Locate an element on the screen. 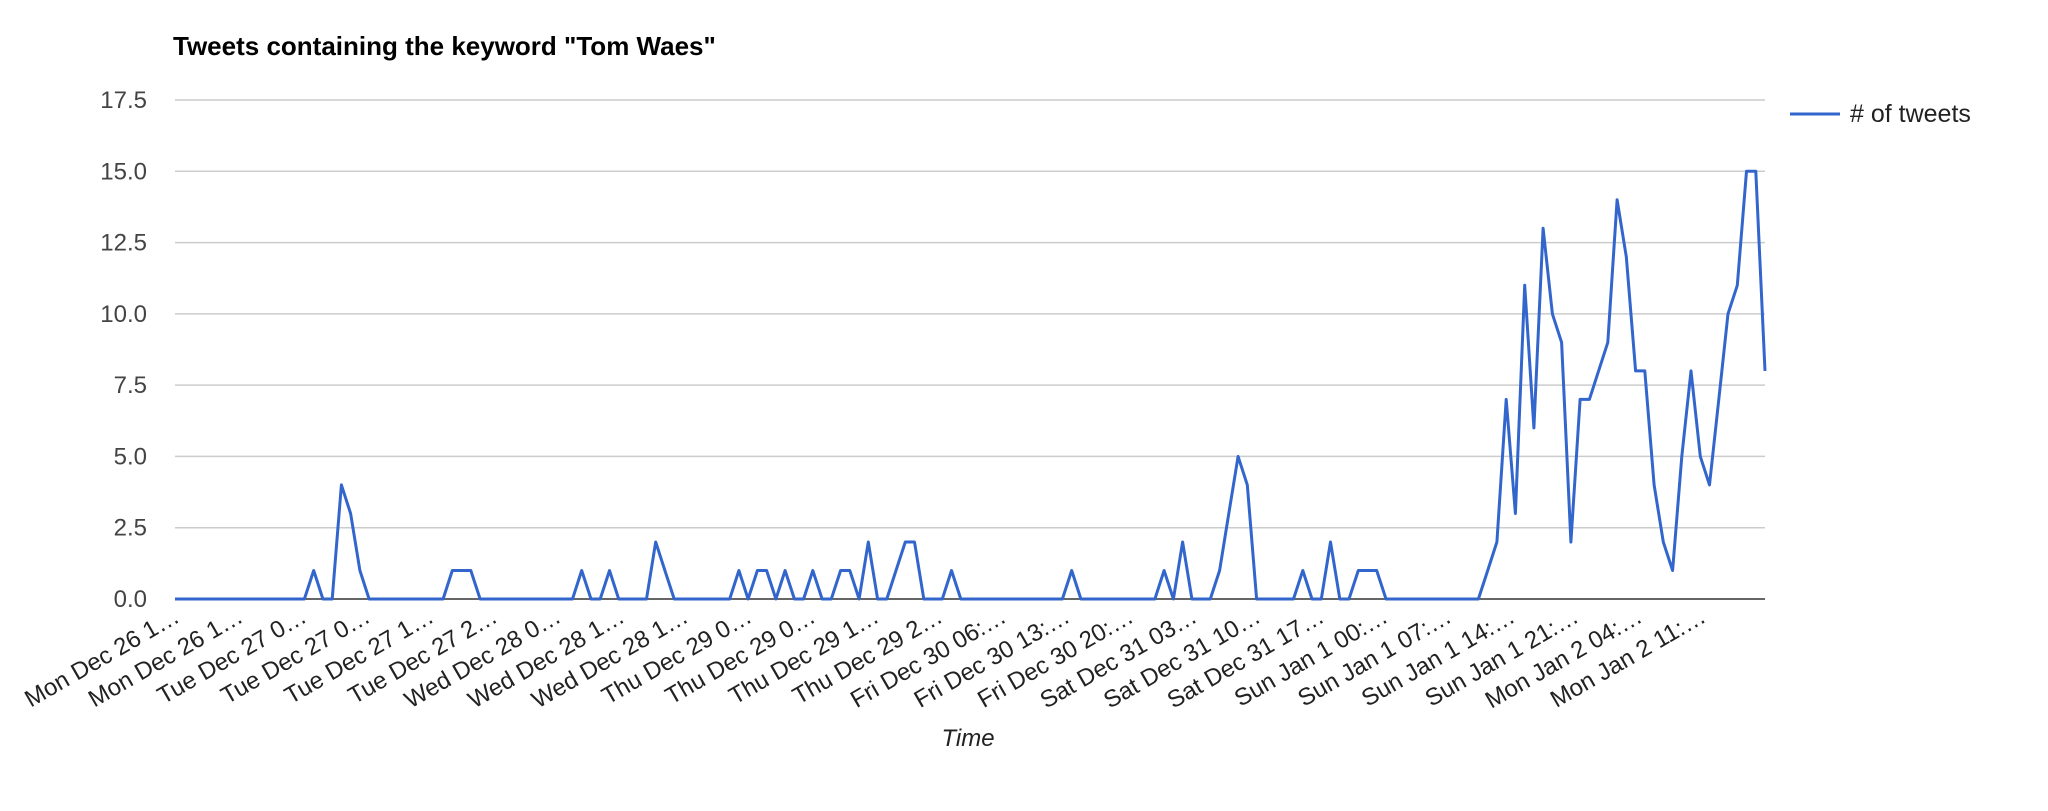 This screenshot has width=2048, height=811. y-tick-label: 17.5 is located at coordinates (123, 100).